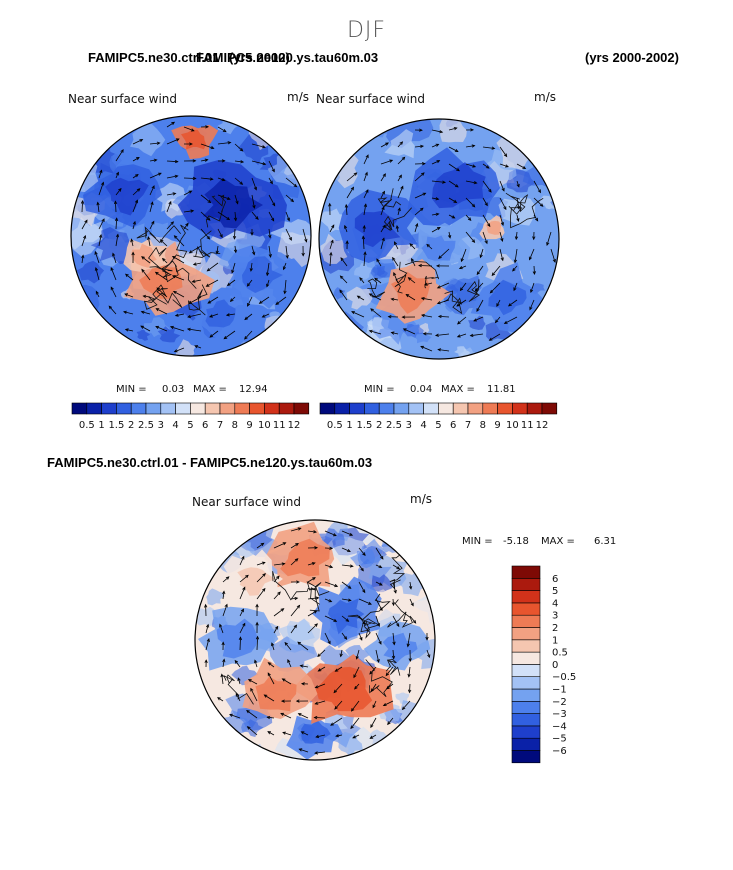 Image resolution: width=733 pixels, height=870 pixels. What do you see at coordinates (438, 416) in the screenshot?
I see `panel2-colorbar: 0.5 1 1.5 2 2.5 3 4 5 6 7 8 9 10 11 12` at bounding box center [438, 416].